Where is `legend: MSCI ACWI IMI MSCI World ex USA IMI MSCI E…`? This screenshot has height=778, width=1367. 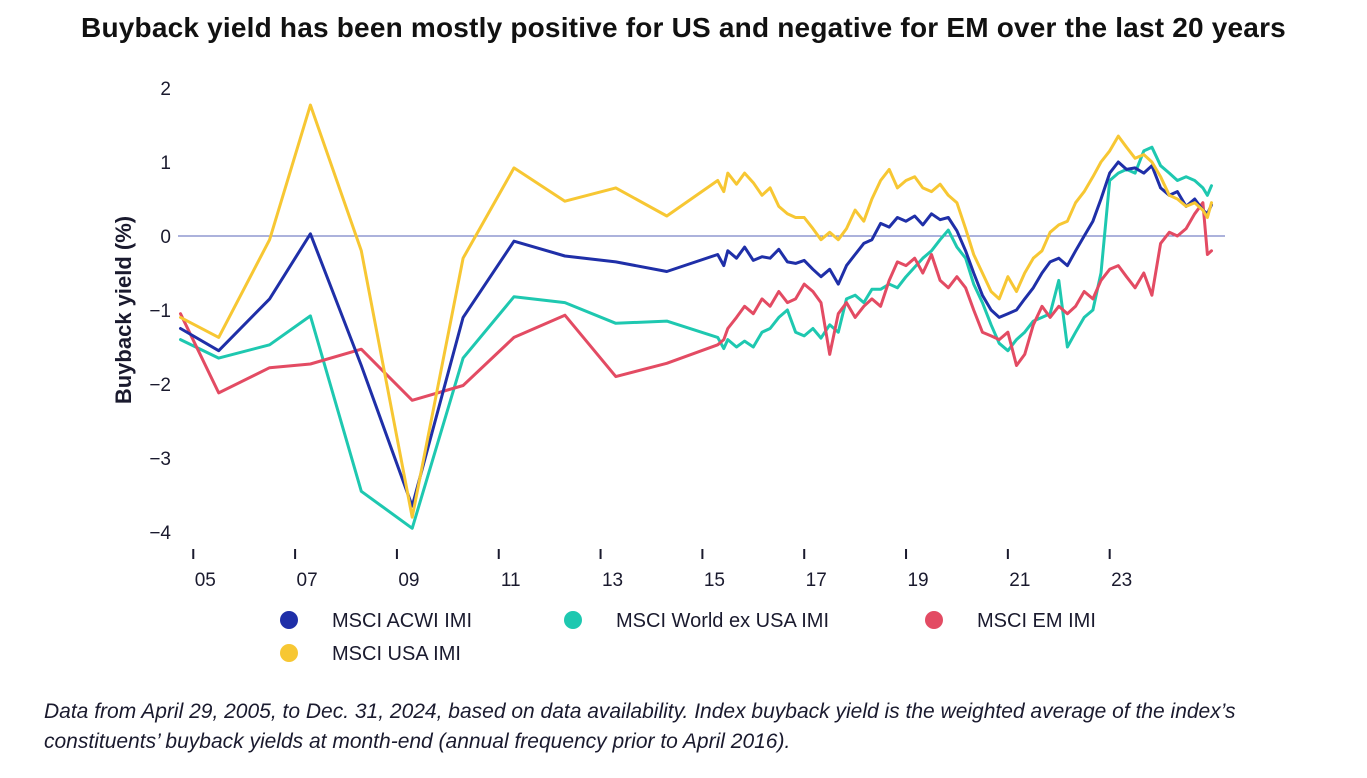 legend: MSCI ACWI IMI MSCI World ex USA IMI MSCI E… is located at coordinates (688, 637).